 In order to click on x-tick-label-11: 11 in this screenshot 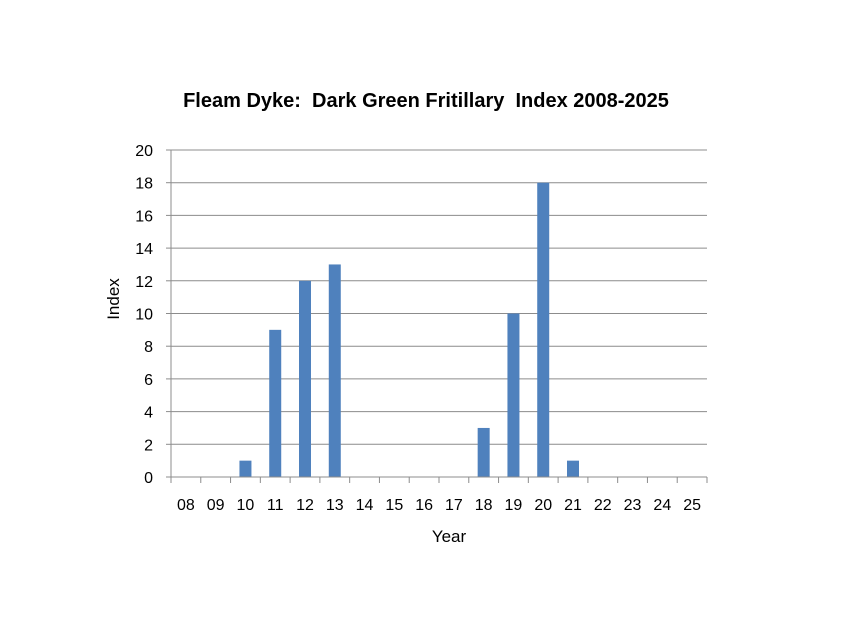, I will do `click(275, 505)`.